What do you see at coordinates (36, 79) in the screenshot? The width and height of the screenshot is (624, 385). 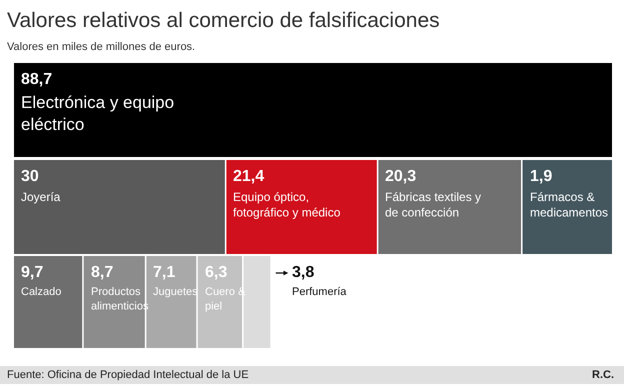 I see `data-label: 88,7` at bounding box center [36, 79].